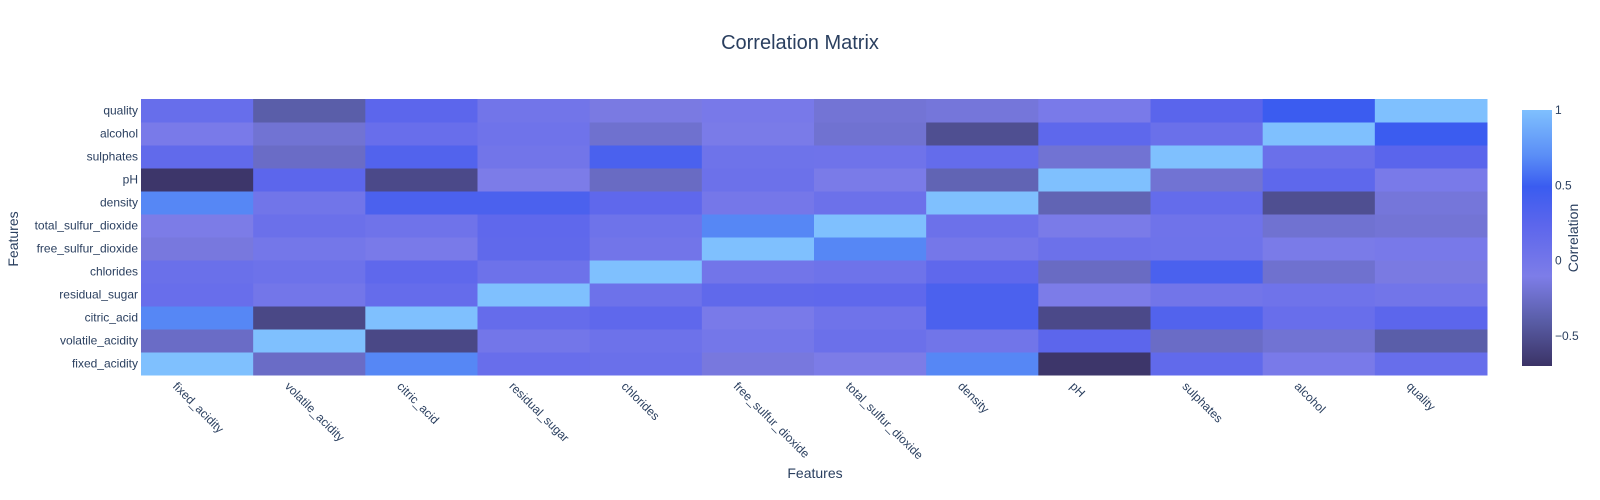 The image size is (1600, 500). I want to click on heatmap-cell-density-chlorides, so click(646, 203).